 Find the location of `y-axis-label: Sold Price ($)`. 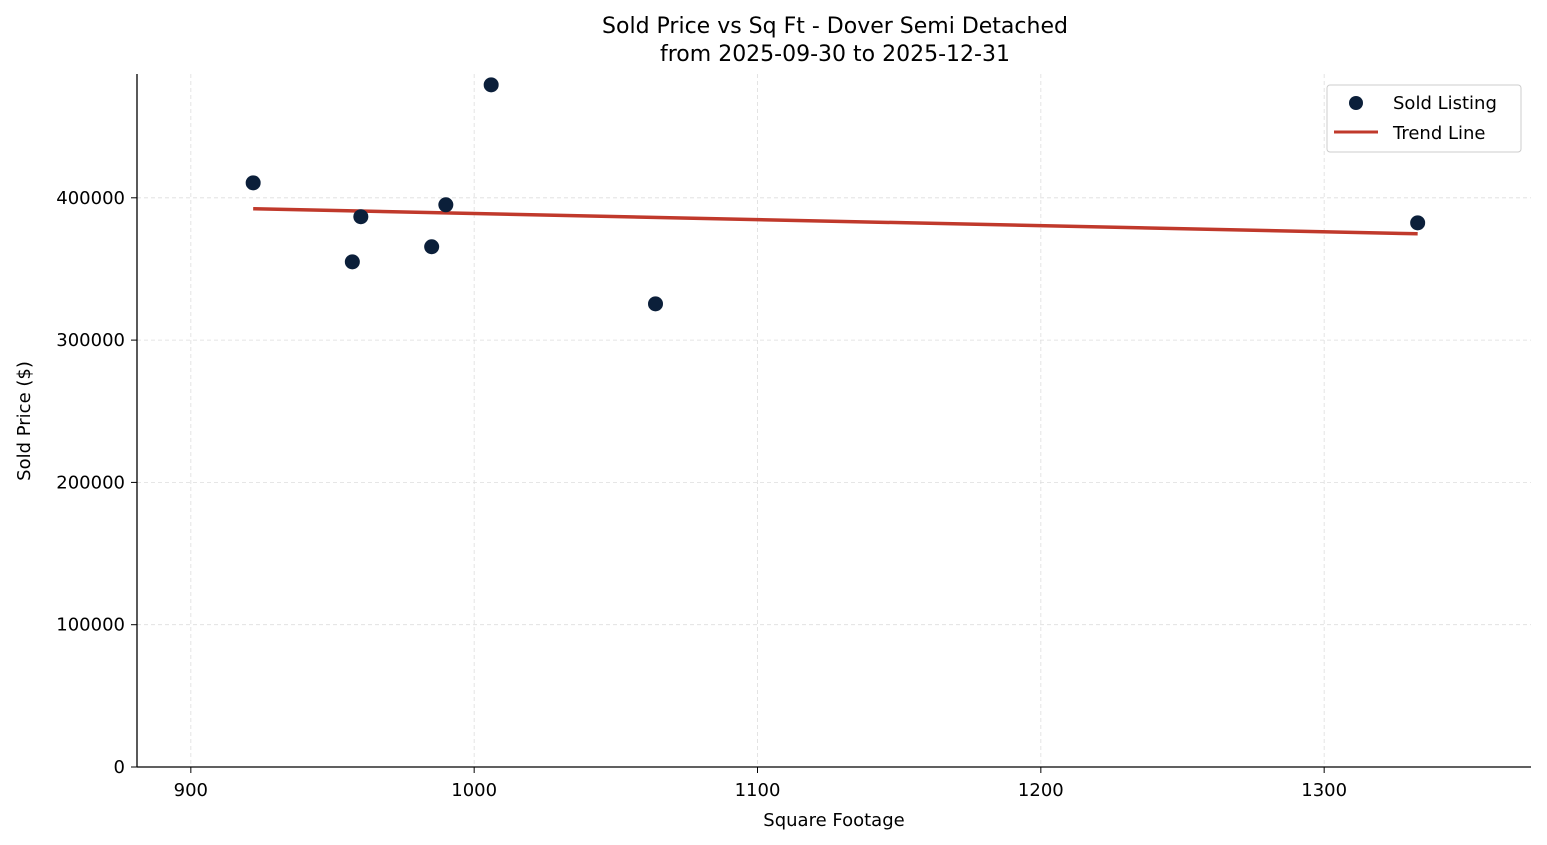

y-axis-label: Sold Price ($) is located at coordinates (24, 421).